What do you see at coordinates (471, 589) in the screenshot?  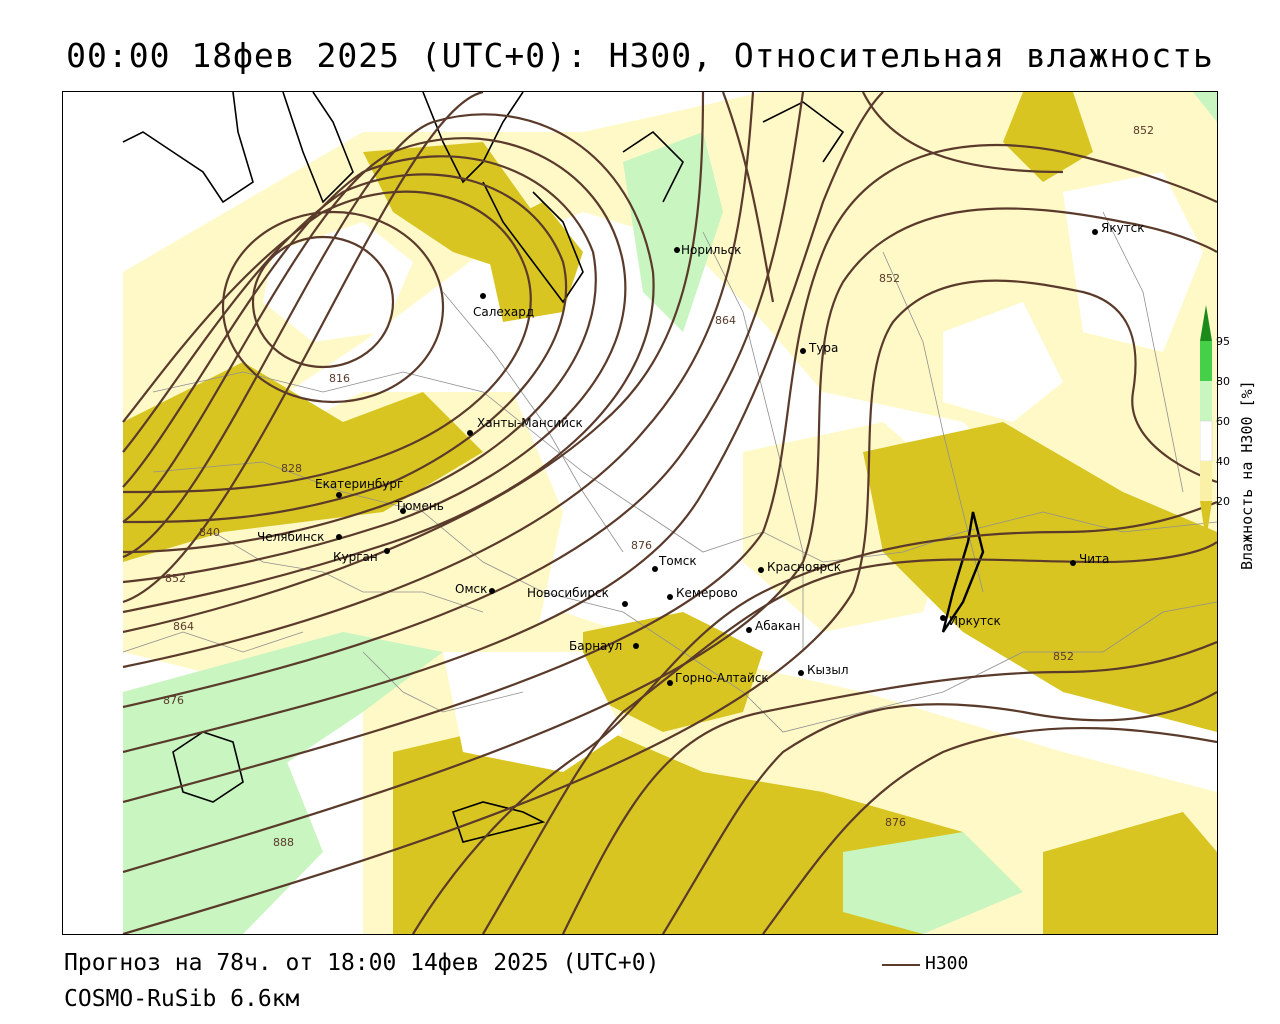 I see `city-label: Омск` at bounding box center [471, 589].